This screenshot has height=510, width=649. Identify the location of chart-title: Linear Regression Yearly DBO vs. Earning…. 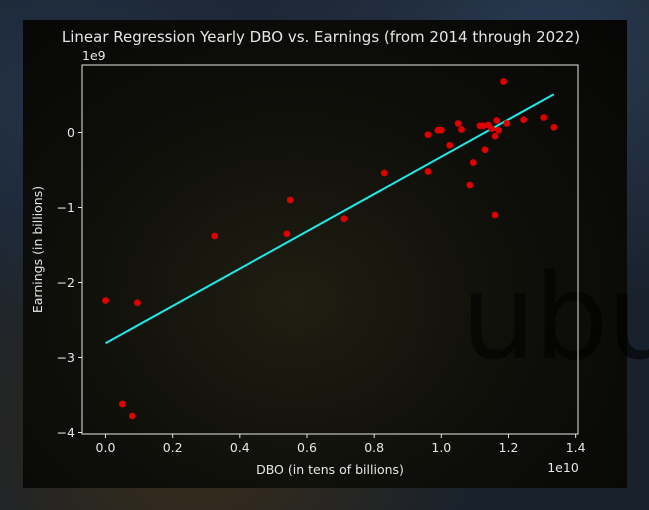
(321, 37).